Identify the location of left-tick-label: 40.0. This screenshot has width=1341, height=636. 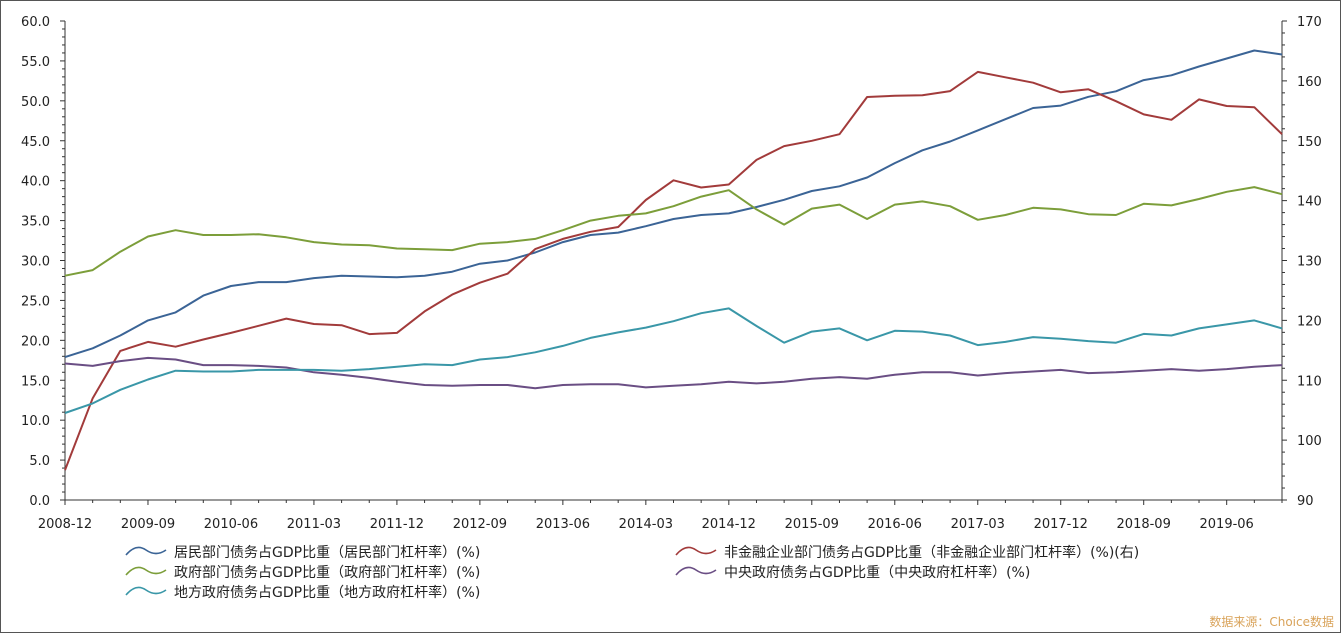
(35, 182).